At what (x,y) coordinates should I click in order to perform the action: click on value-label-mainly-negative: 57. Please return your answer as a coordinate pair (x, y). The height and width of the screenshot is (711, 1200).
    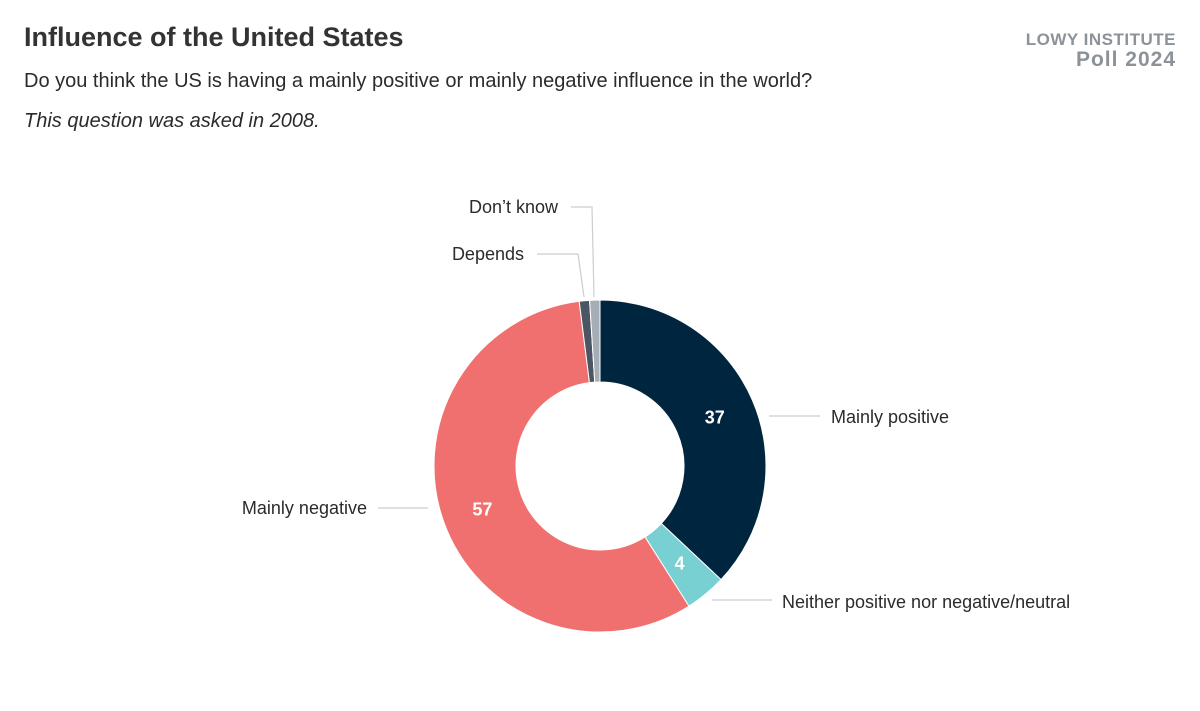
    Looking at the image, I should click on (482, 509).